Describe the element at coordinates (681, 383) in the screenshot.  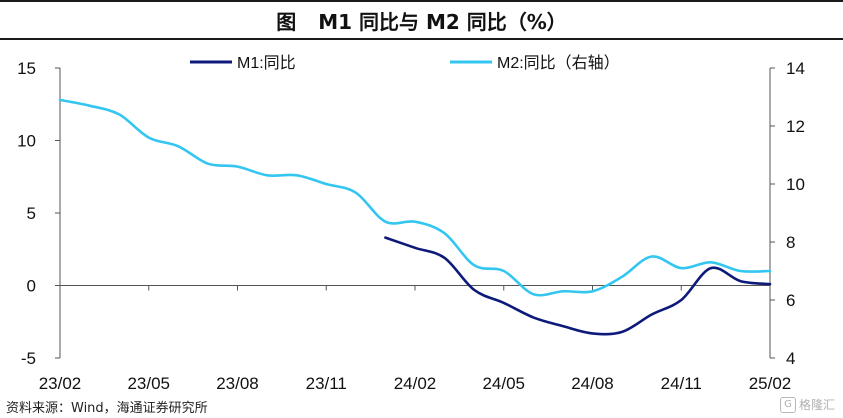
I see `x-tick-label: 24/11` at that location.